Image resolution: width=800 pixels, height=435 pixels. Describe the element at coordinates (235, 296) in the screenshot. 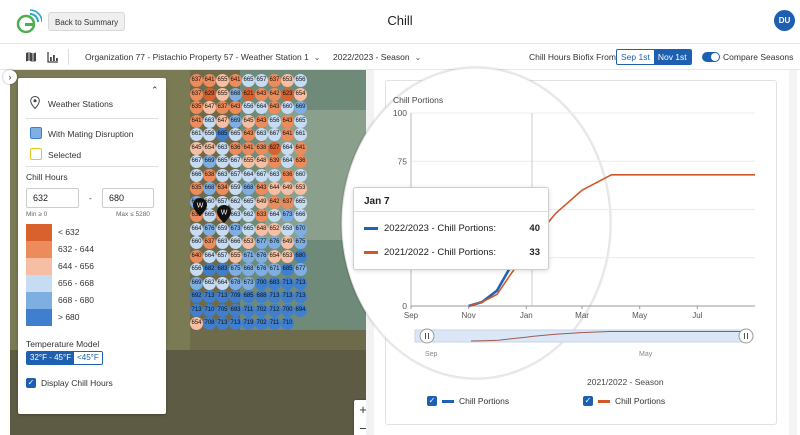

I see `chill-hour-tile: 709` at that location.